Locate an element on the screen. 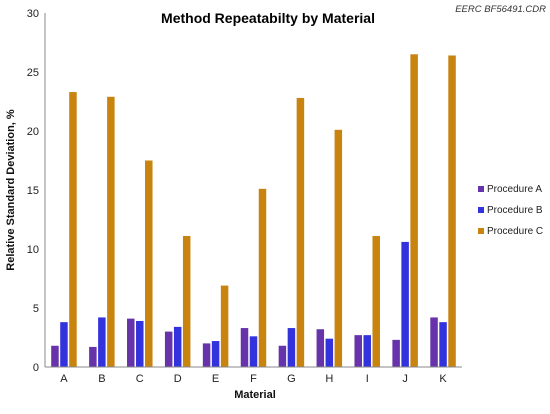 This screenshot has width=550, height=414. bar-B-procedure-c is located at coordinates (111, 231).